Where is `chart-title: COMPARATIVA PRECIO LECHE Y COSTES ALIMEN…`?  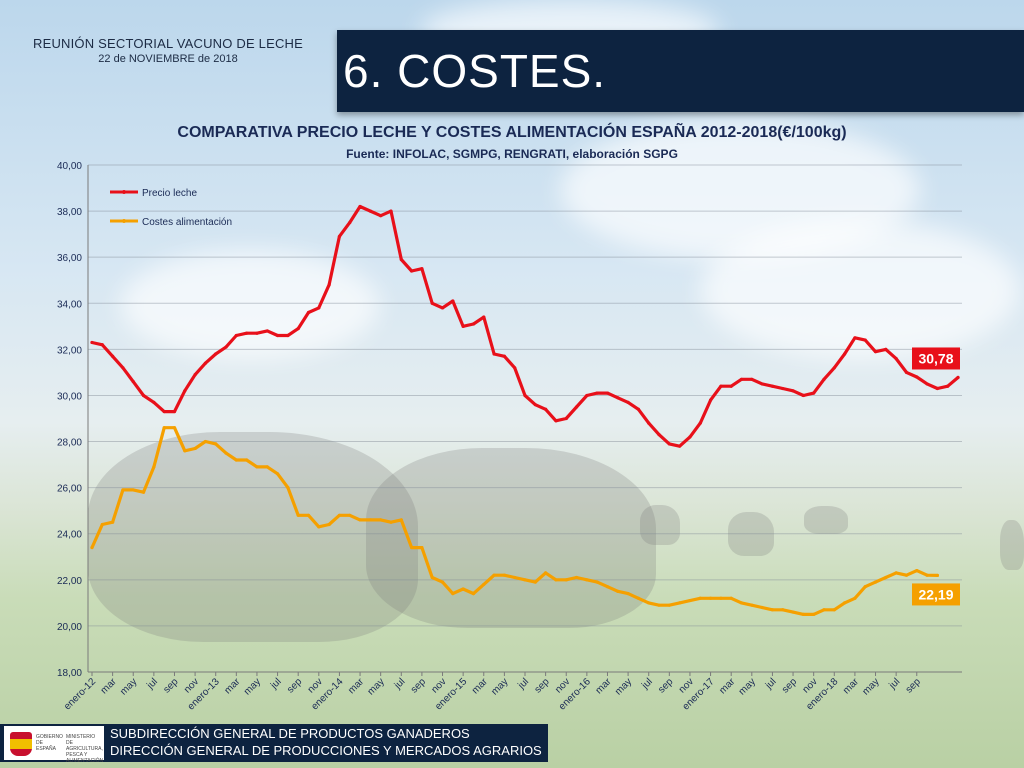 chart-title: COMPARATIVA PRECIO LECHE Y COSTES ALIMEN… is located at coordinates (512, 132).